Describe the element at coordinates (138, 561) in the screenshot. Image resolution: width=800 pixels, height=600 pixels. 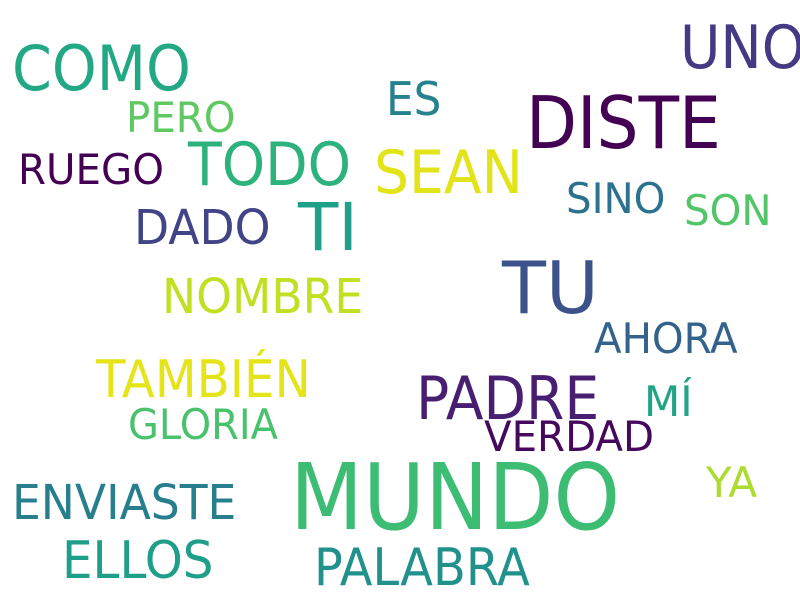
I see `word-ellos: ELLOS` at that location.